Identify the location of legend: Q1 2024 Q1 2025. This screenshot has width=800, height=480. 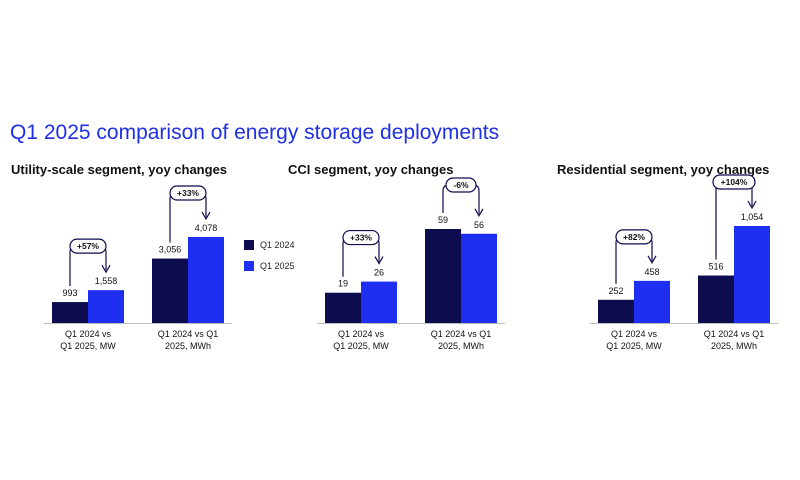
(269, 259).